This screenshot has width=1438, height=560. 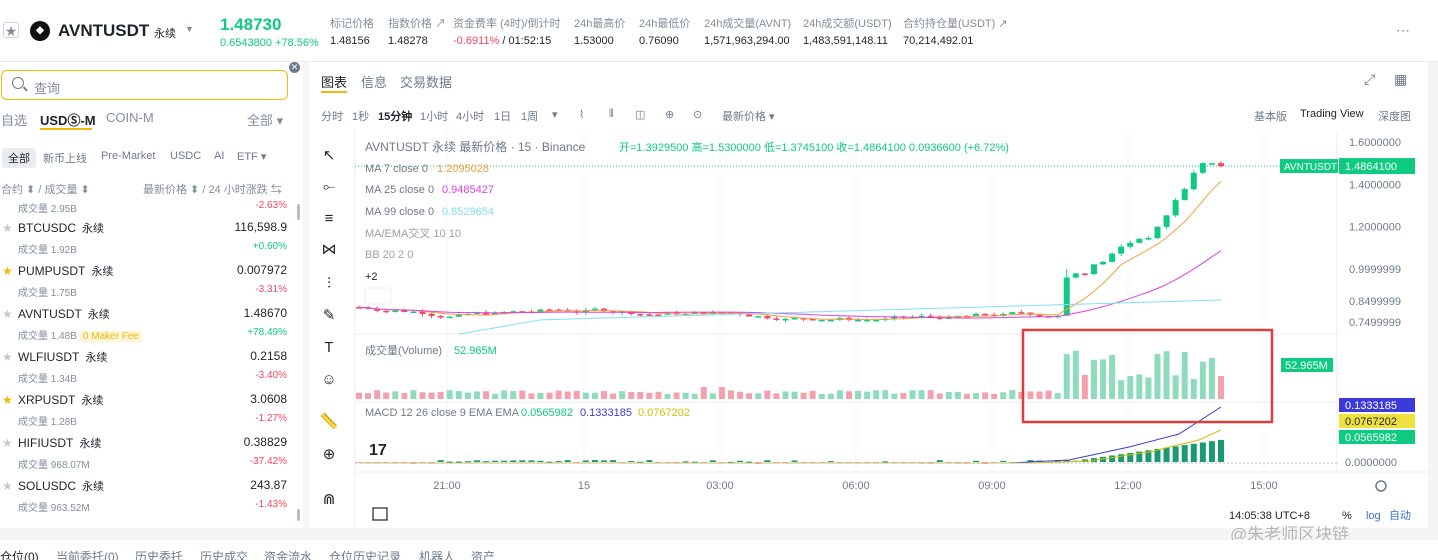 I want to click on macd-tag: 0.0767202, so click(x=1371, y=422).